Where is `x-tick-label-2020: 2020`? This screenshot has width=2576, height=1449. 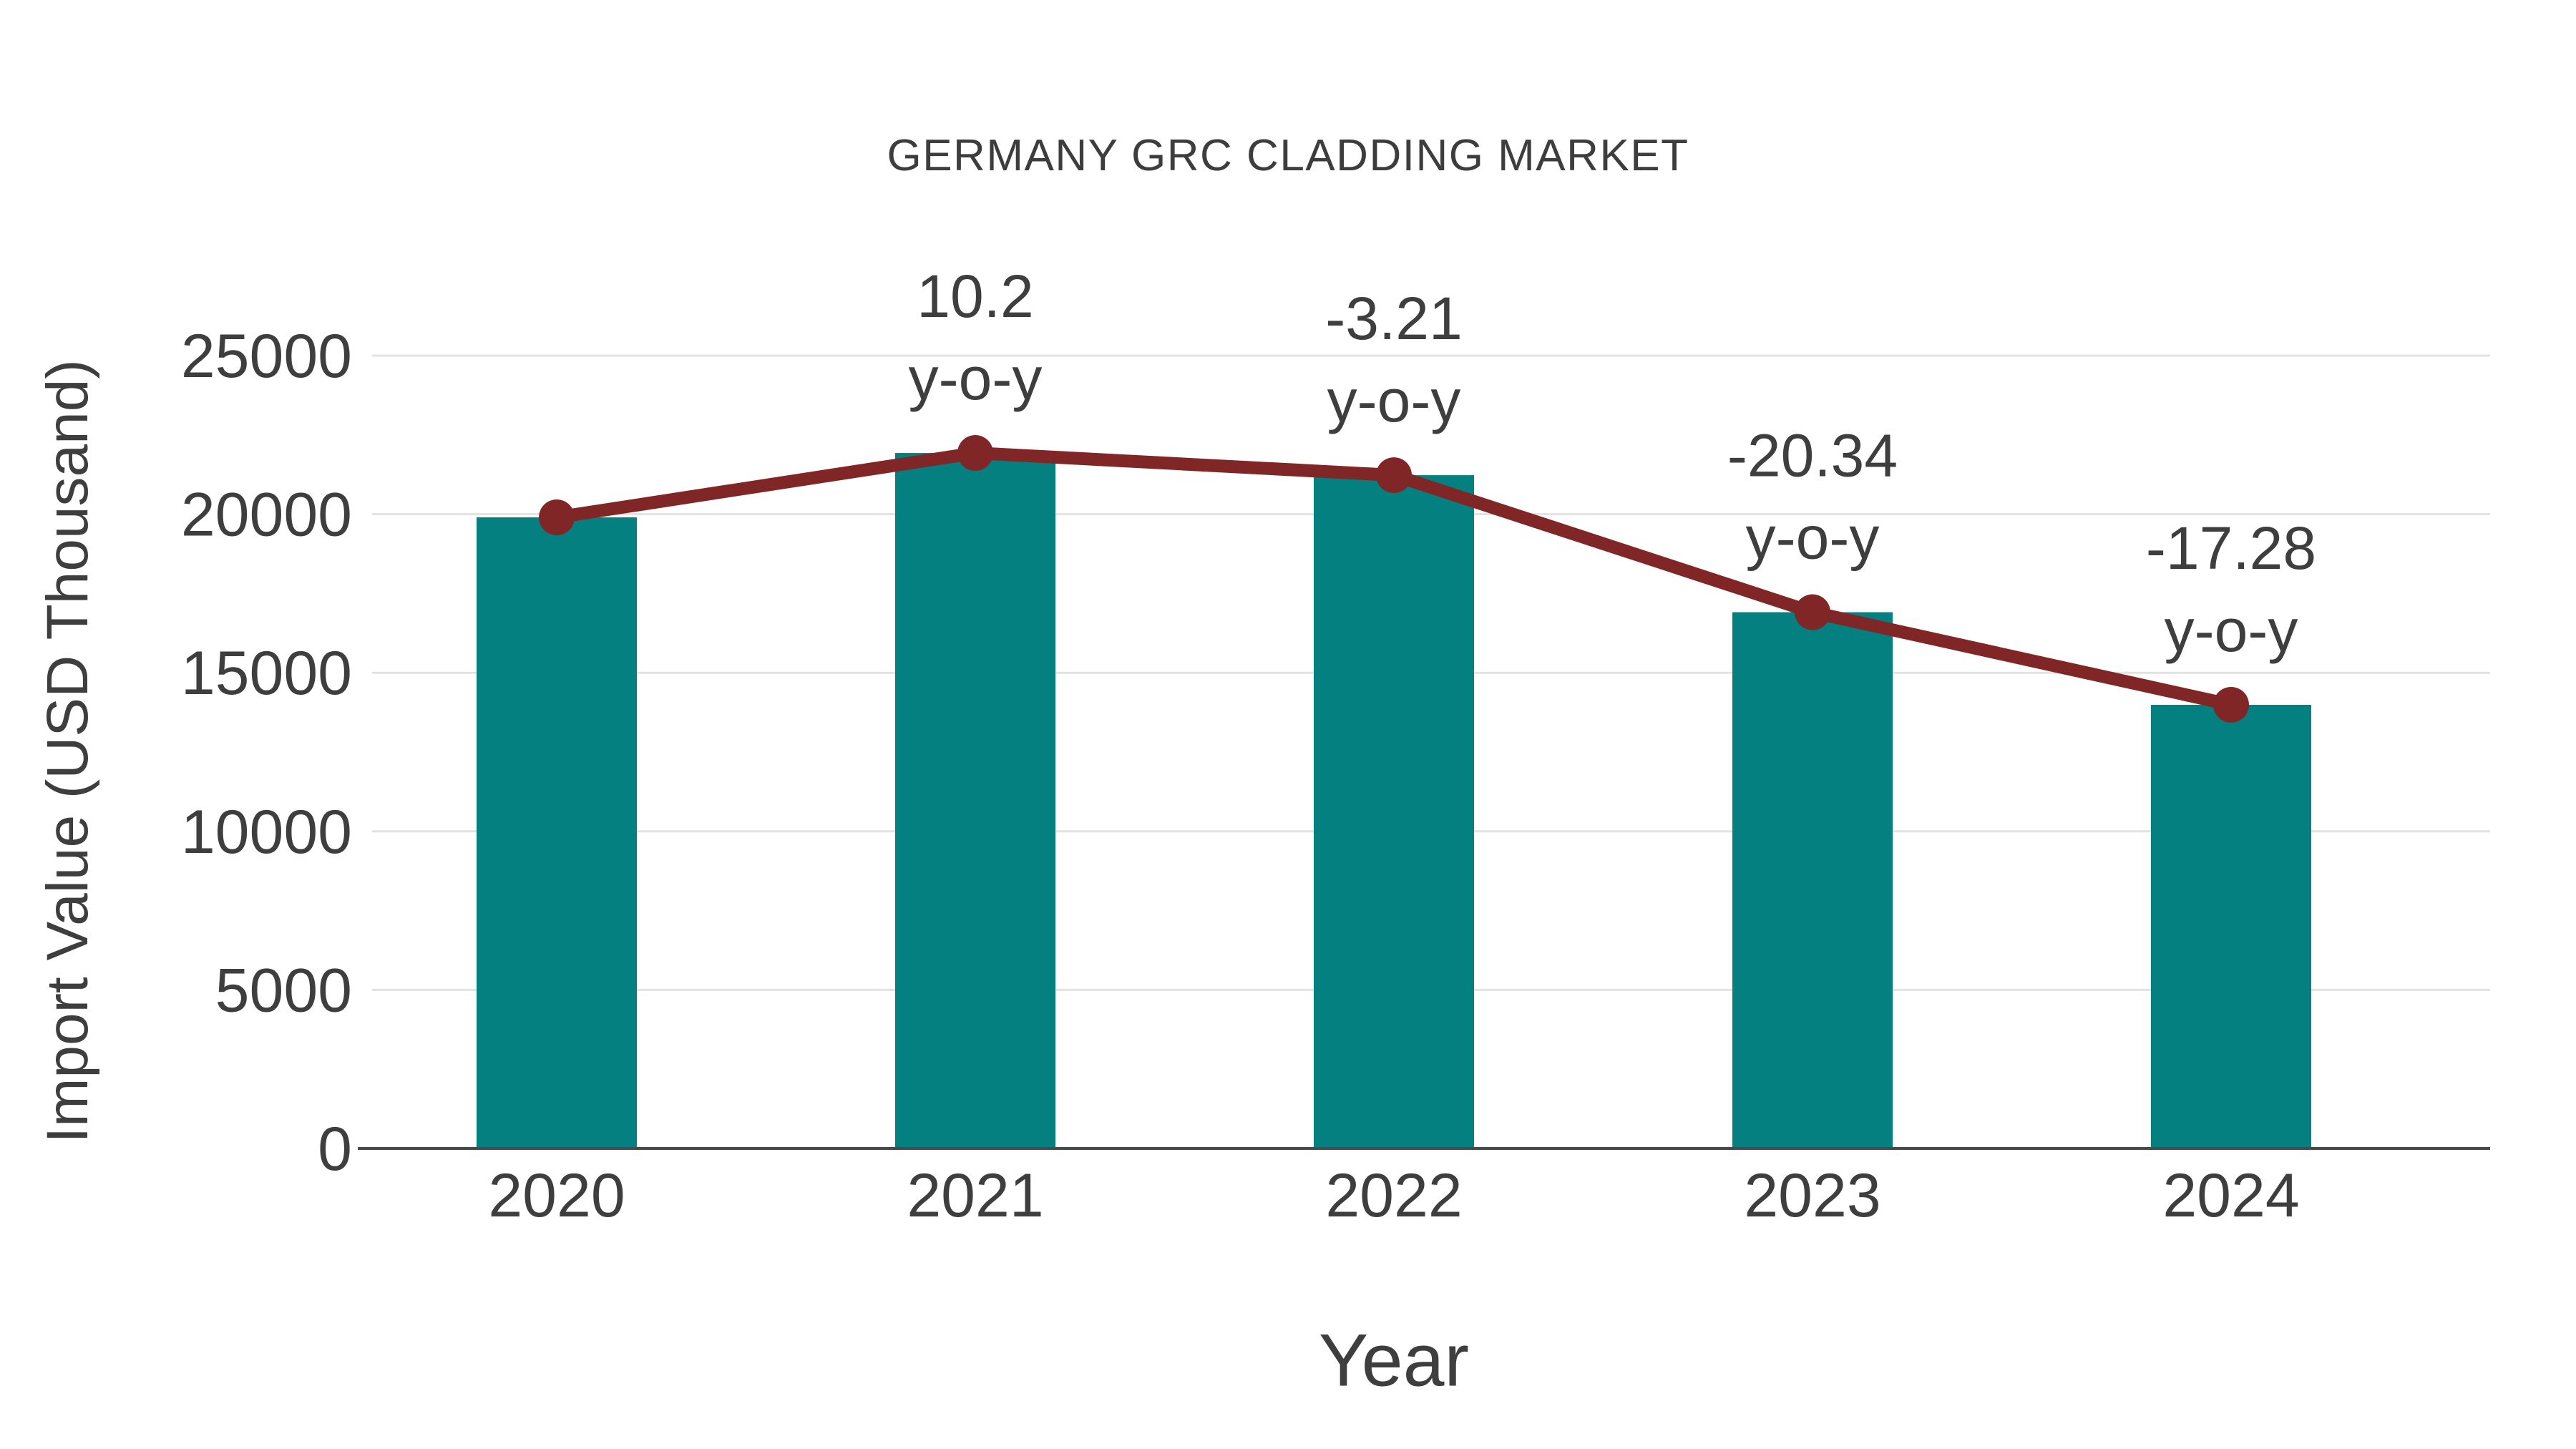 x-tick-label-2020: 2020 is located at coordinates (556, 1195).